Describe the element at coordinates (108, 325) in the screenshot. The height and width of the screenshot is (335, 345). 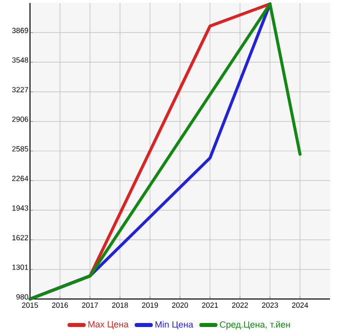
I see `legend-label: Max Цена` at that location.